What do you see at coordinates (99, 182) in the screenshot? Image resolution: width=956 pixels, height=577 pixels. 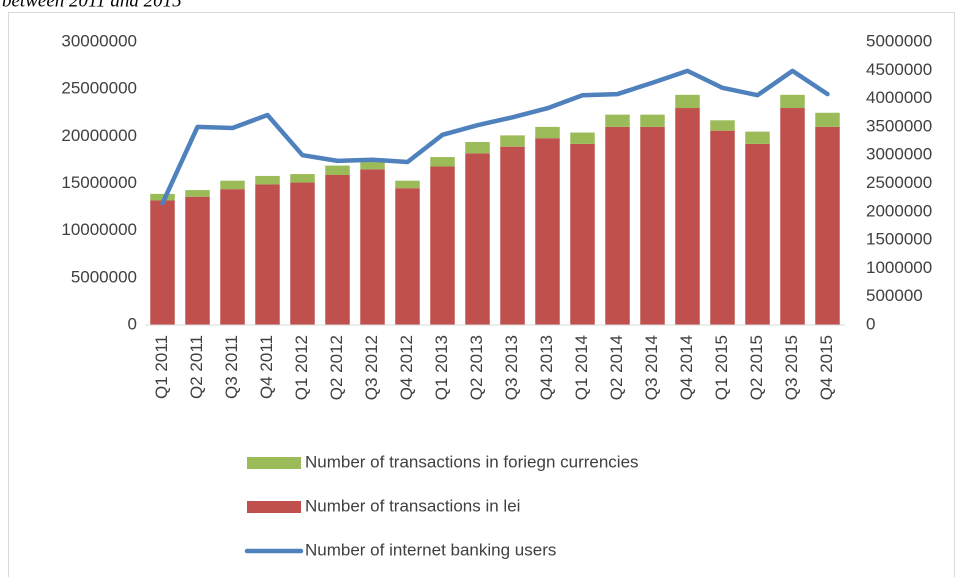 I see `y-tick-label: 15000000` at bounding box center [99, 182].